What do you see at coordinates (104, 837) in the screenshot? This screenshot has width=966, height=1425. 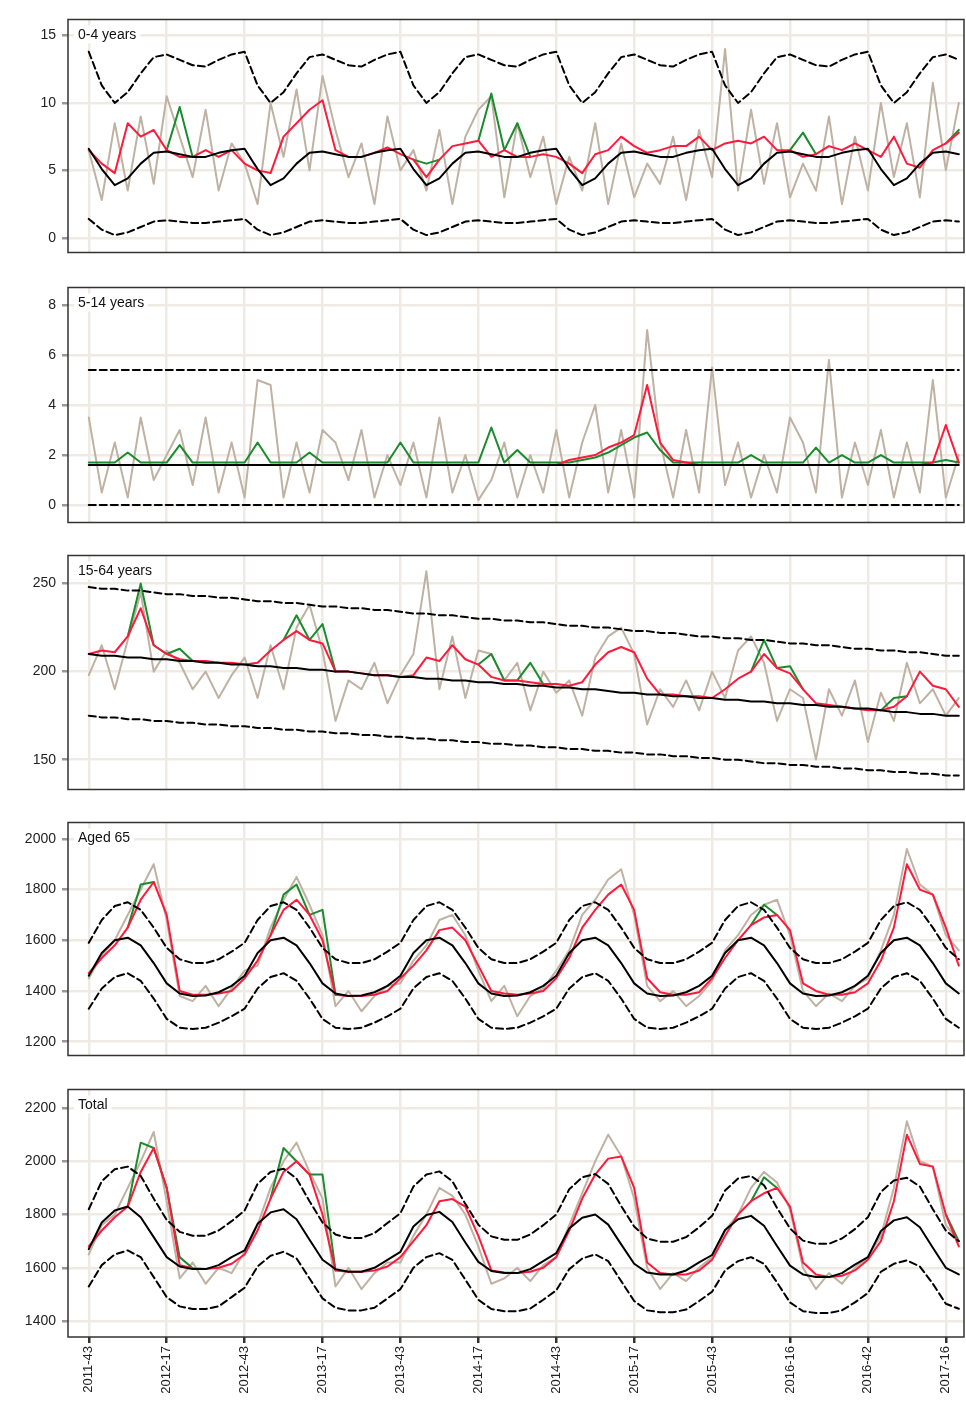 I see `text: Aged 65` at bounding box center [104, 837].